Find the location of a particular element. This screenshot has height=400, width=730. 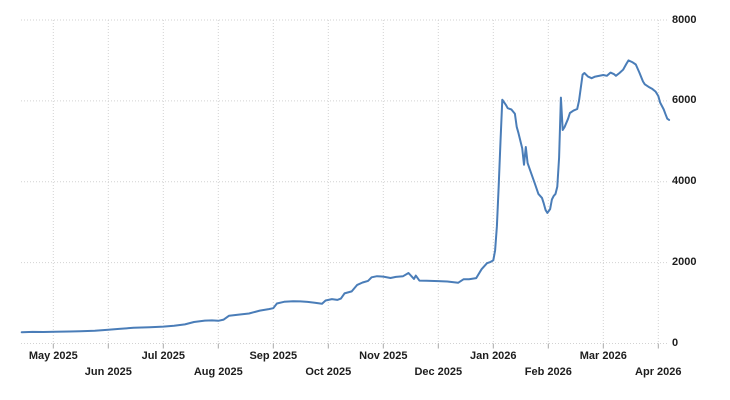

y-axis-label: 8000 is located at coordinates (684, 19).